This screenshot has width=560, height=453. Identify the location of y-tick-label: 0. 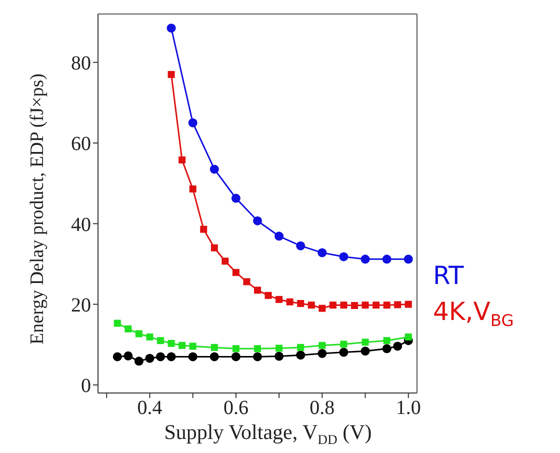
(86, 386).